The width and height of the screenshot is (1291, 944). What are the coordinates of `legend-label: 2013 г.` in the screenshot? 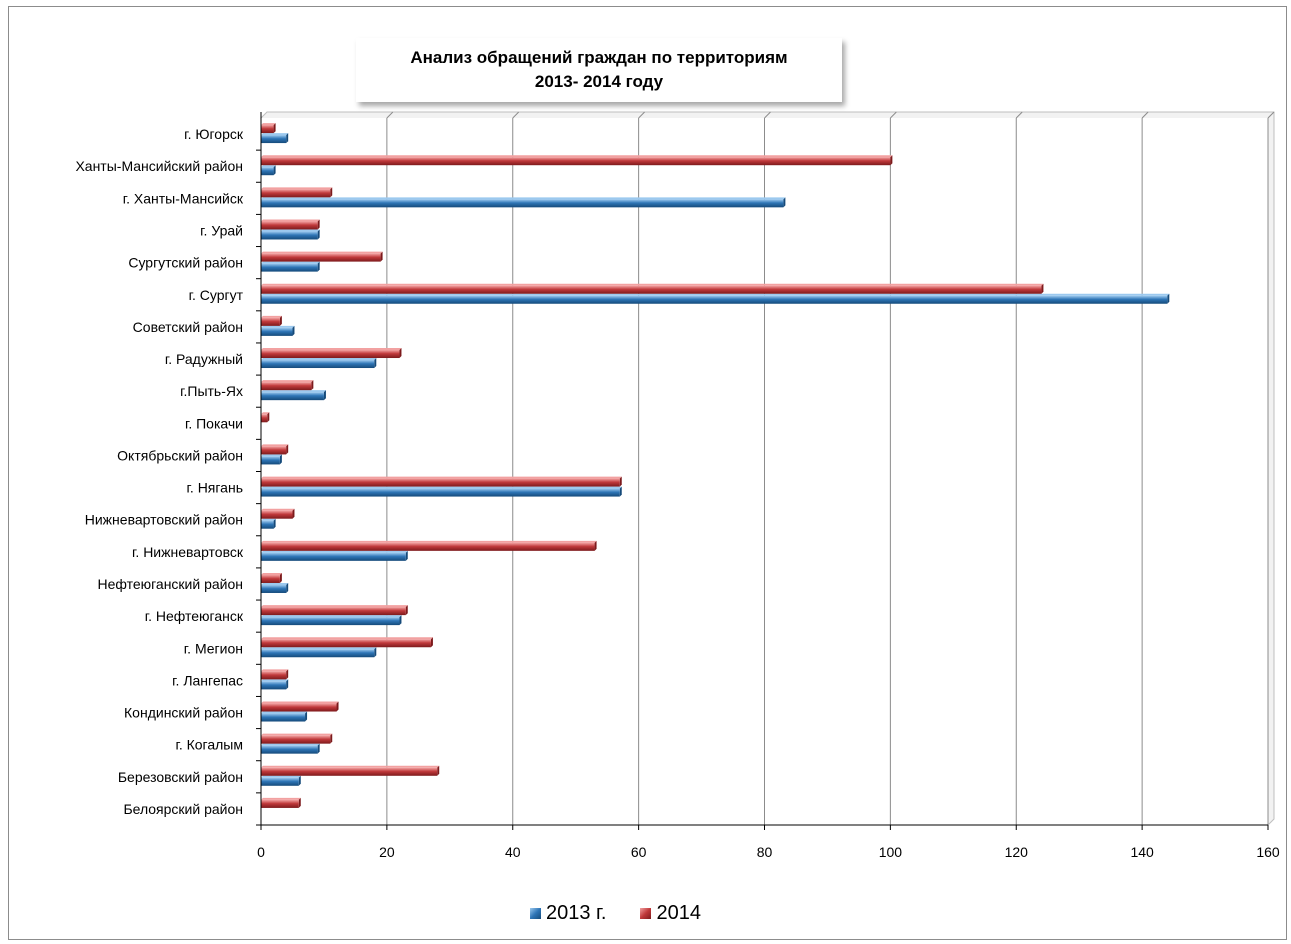 It's located at (576, 912).